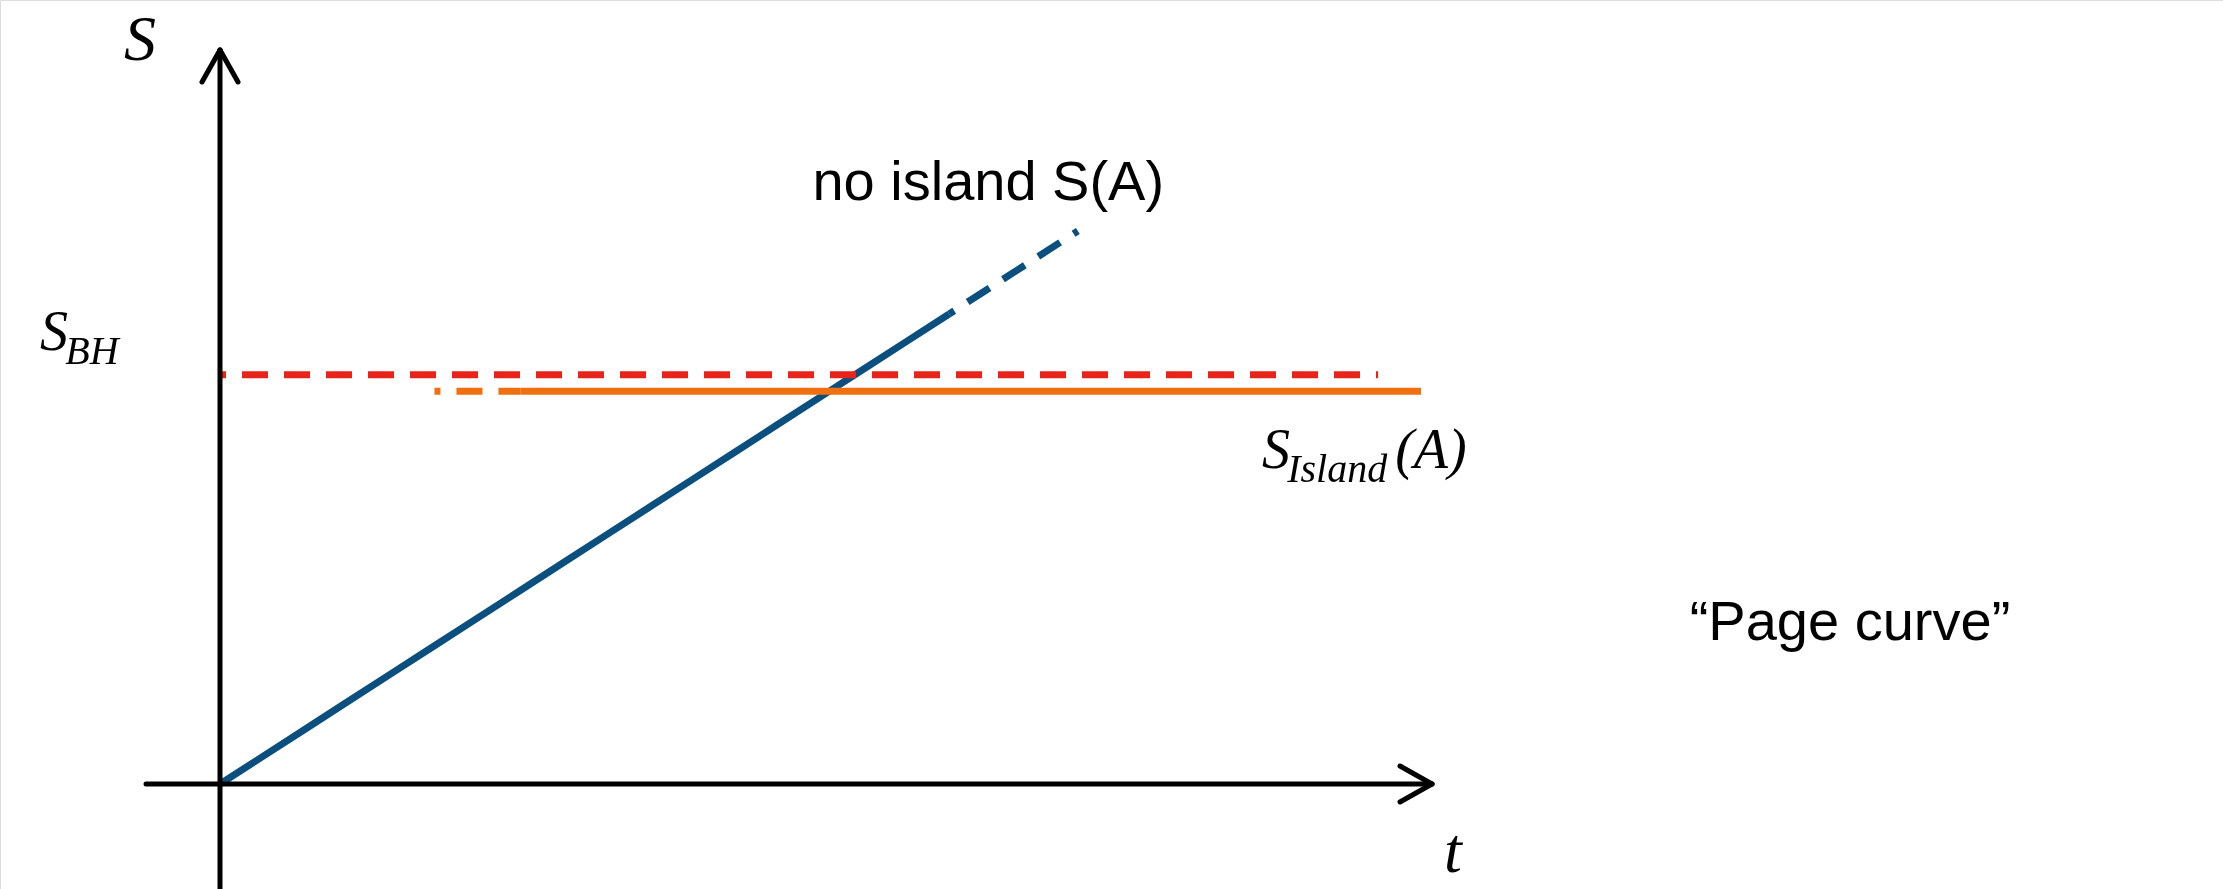 The height and width of the screenshot is (889, 2223). What do you see at coordinates (1850, 620) in the screenshot?
I see `text: “Page curve”` at bounding box center [1850, 620].